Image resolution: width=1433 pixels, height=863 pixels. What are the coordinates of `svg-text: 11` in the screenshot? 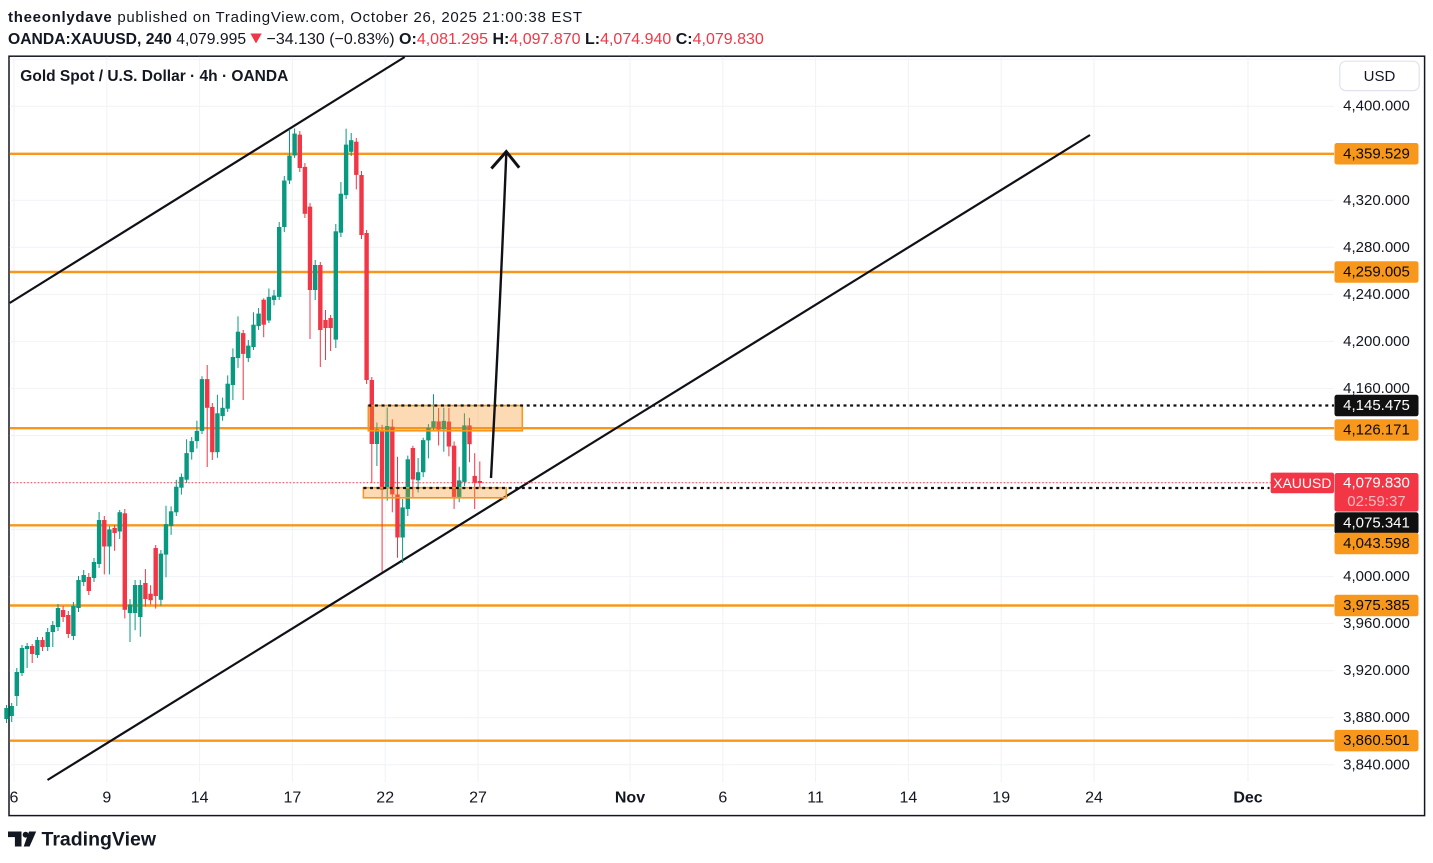 It's located at (815, 798).